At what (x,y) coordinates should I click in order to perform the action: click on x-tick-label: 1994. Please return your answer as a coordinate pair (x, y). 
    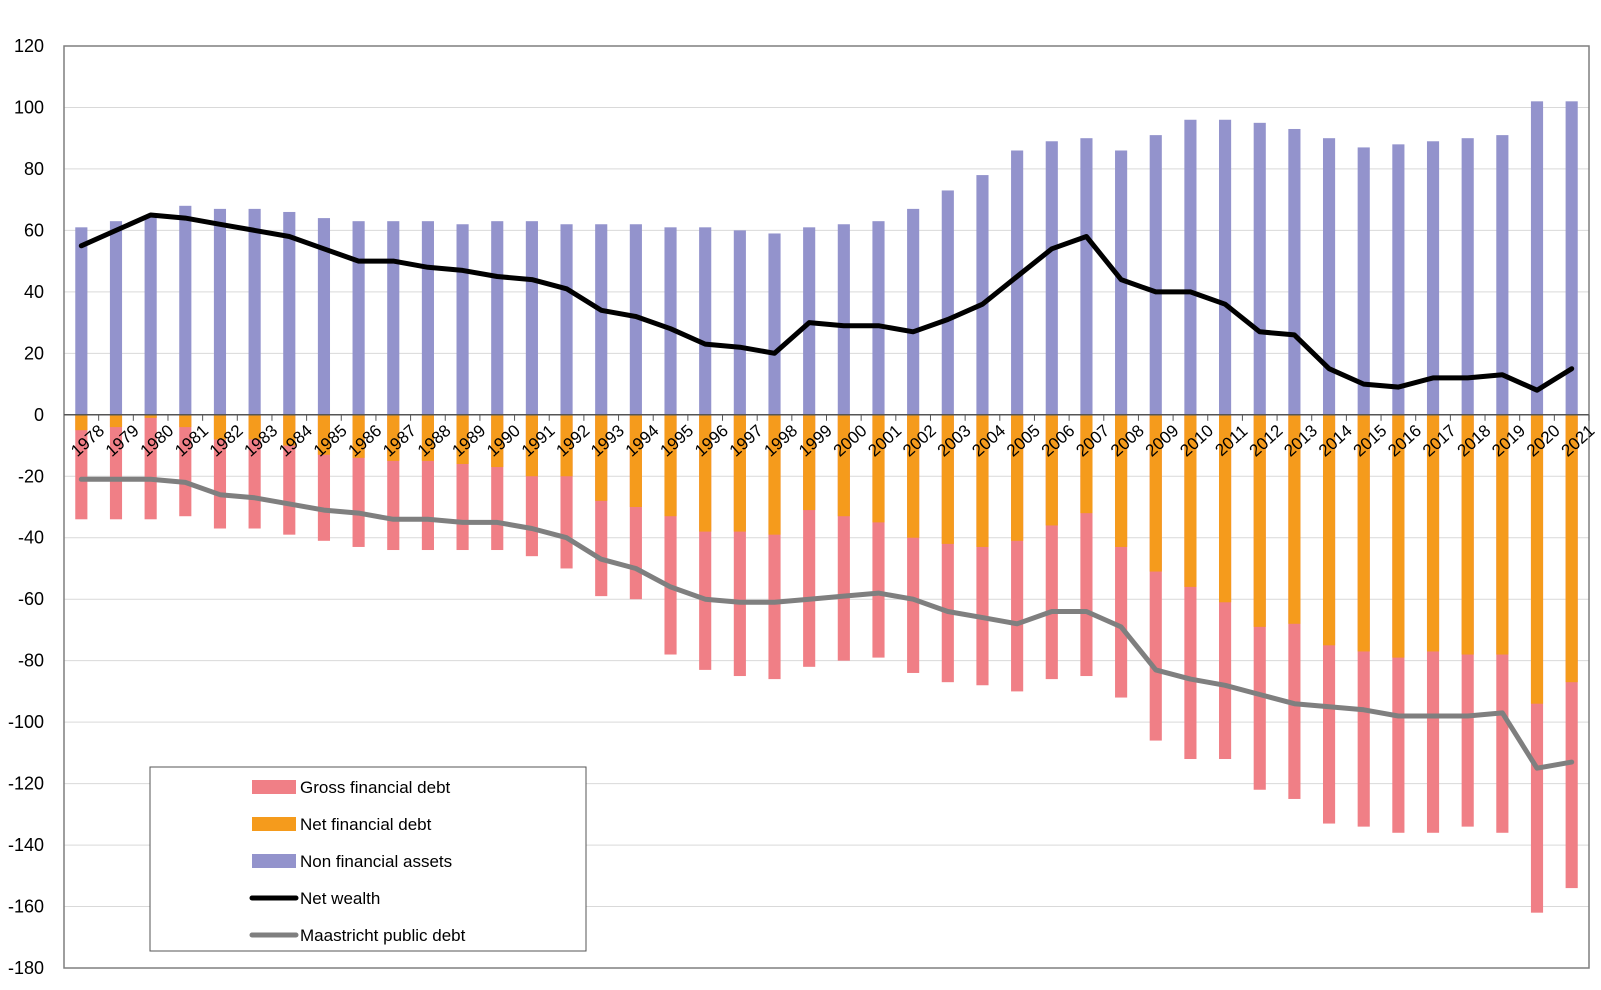
    Looking at the image, I should click on (642, 440).